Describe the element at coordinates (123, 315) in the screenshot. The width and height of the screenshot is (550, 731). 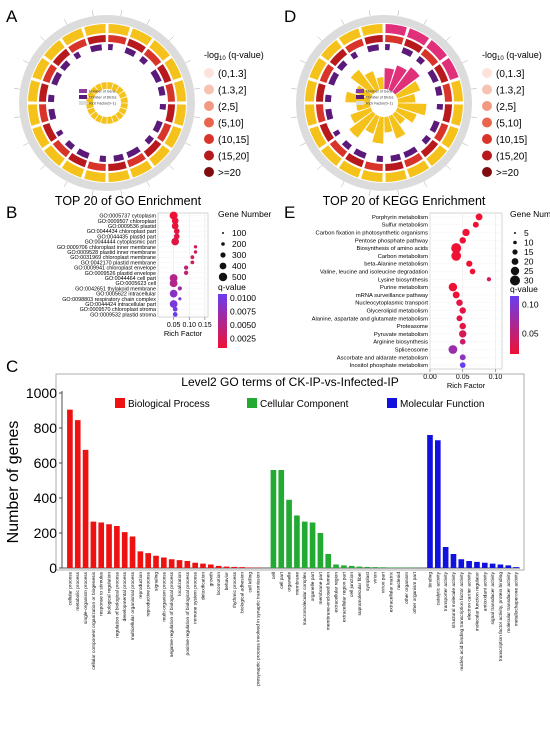
I see `term-label: GO:0009532 plastid stroma` at that location.